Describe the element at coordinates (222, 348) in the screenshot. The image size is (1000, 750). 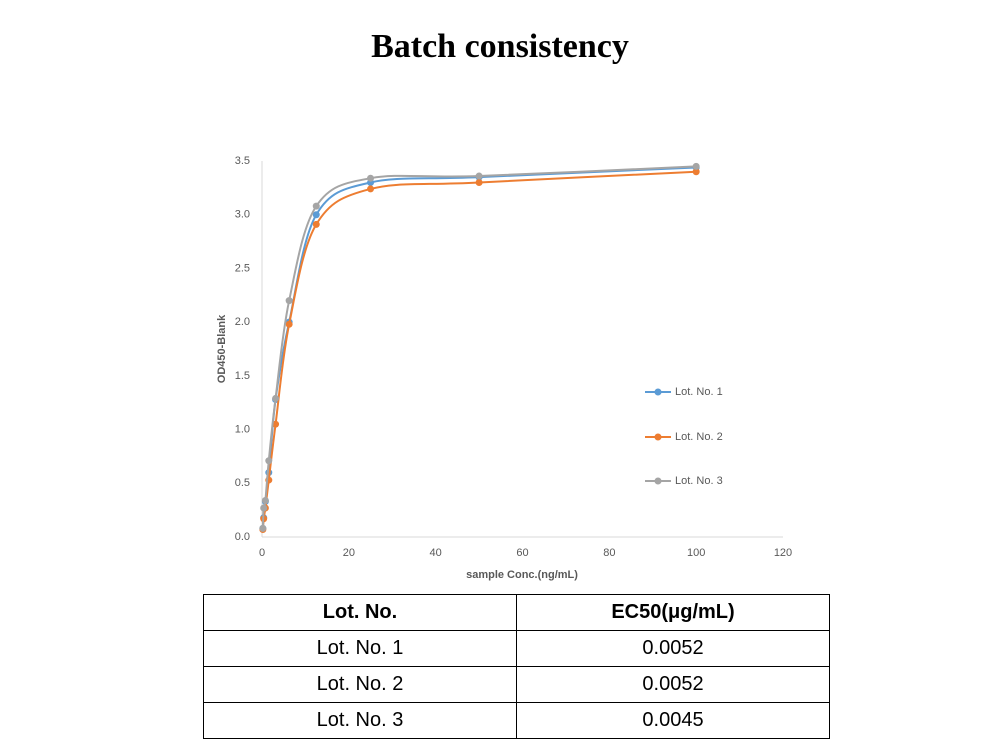
I see `y-axis-title: OD450-Blank` at that location.